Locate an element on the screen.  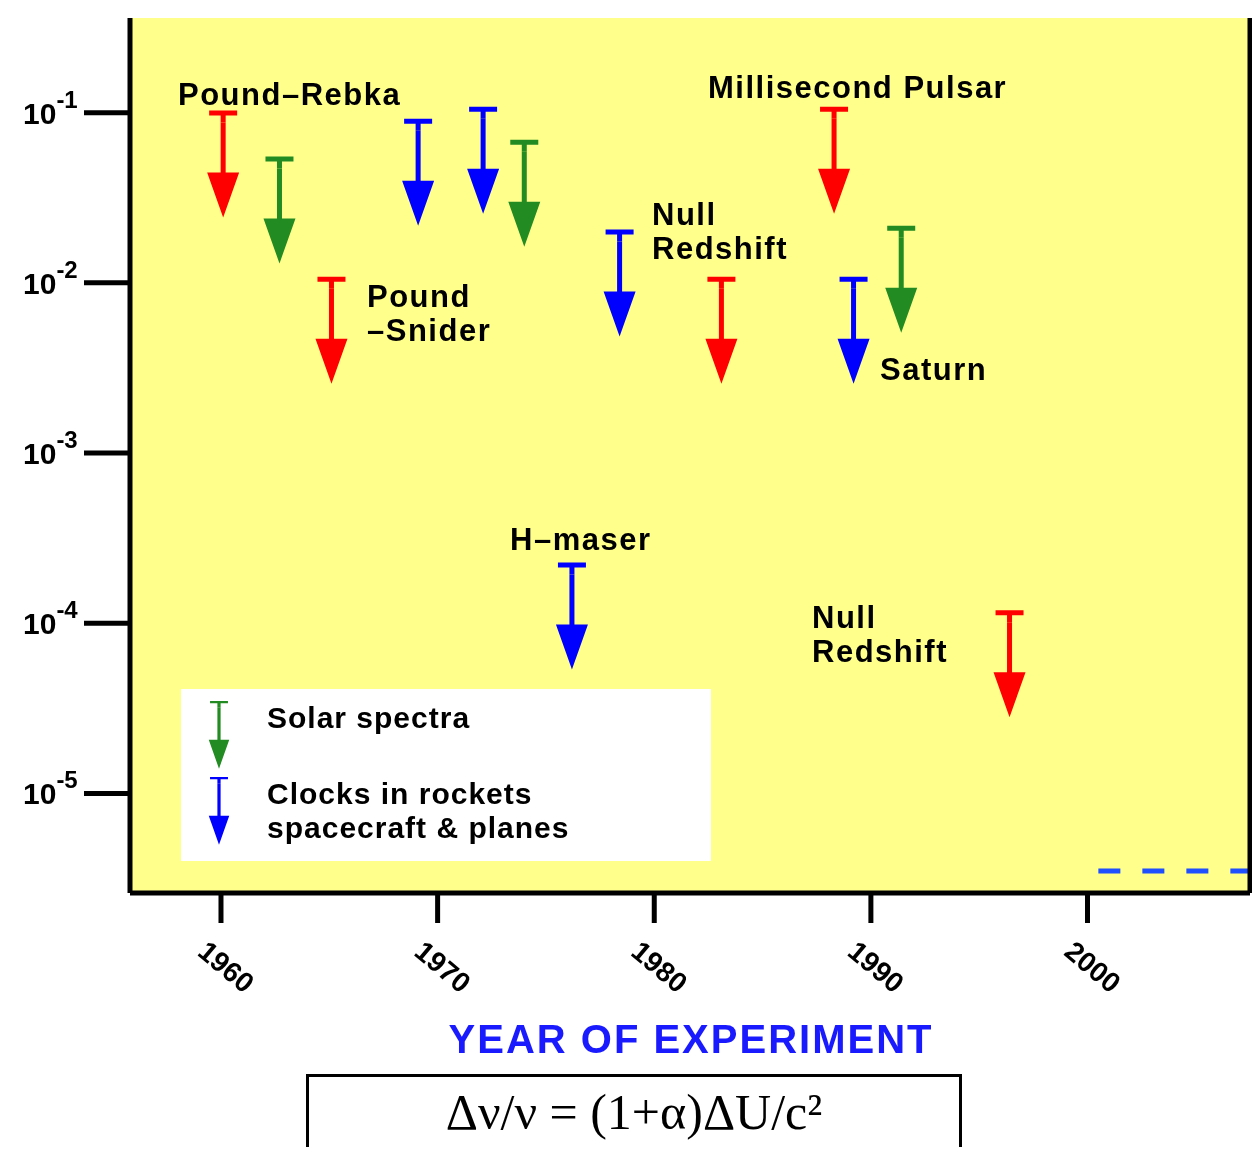
annotation: Pound–Rebka is located at coordinates (290, 94).